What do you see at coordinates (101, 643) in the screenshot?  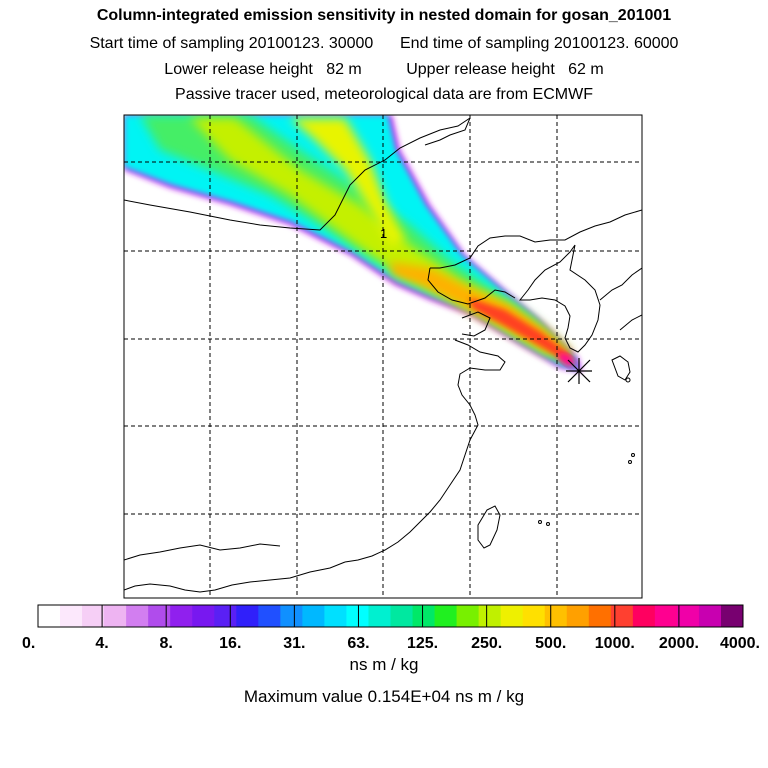 I see `colorbar-tick-label: 4.` at bounding box center [101, 643].